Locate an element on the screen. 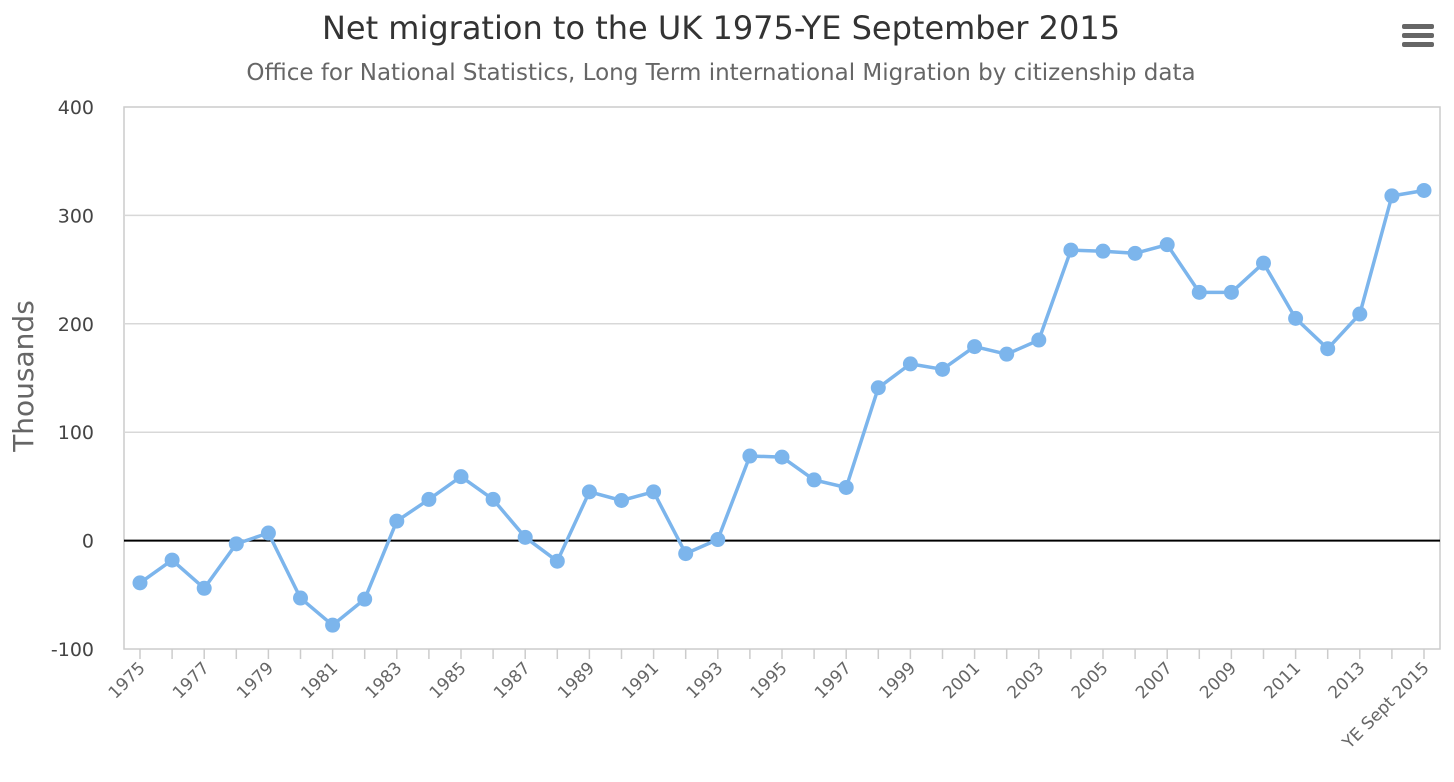 The height and width of the screenshot is (782, 1454). x-tick-label: 1999 is located at coordinates (897, 680).